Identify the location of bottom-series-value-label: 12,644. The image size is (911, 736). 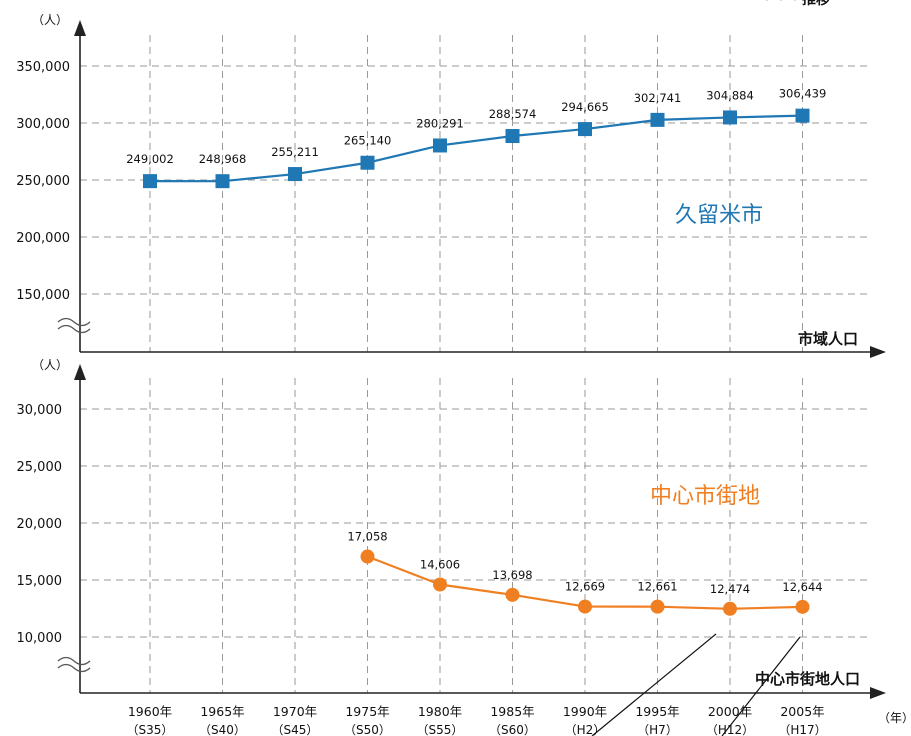
(802, 587).